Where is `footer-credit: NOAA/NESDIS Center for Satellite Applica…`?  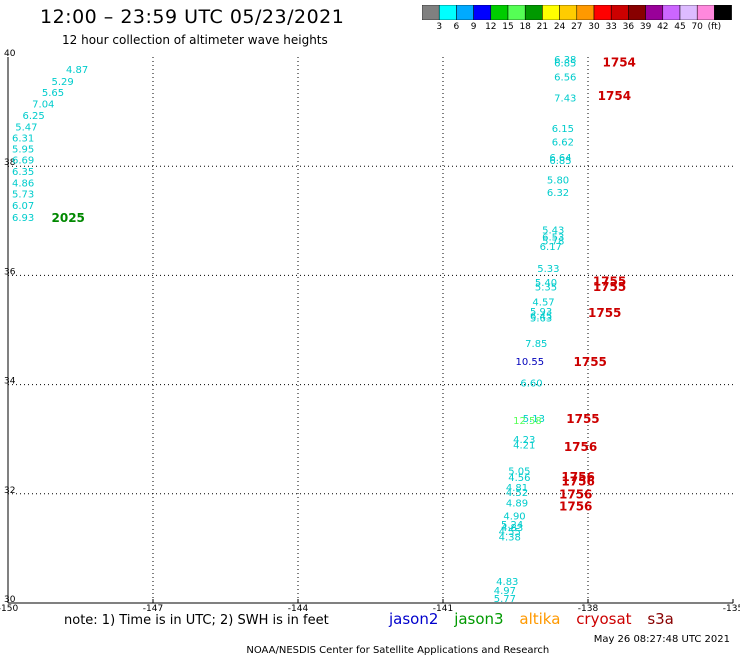
footer-credit: NOAA/NESDIS Center for Satellite Applica… is located at coordinates (398, 650).